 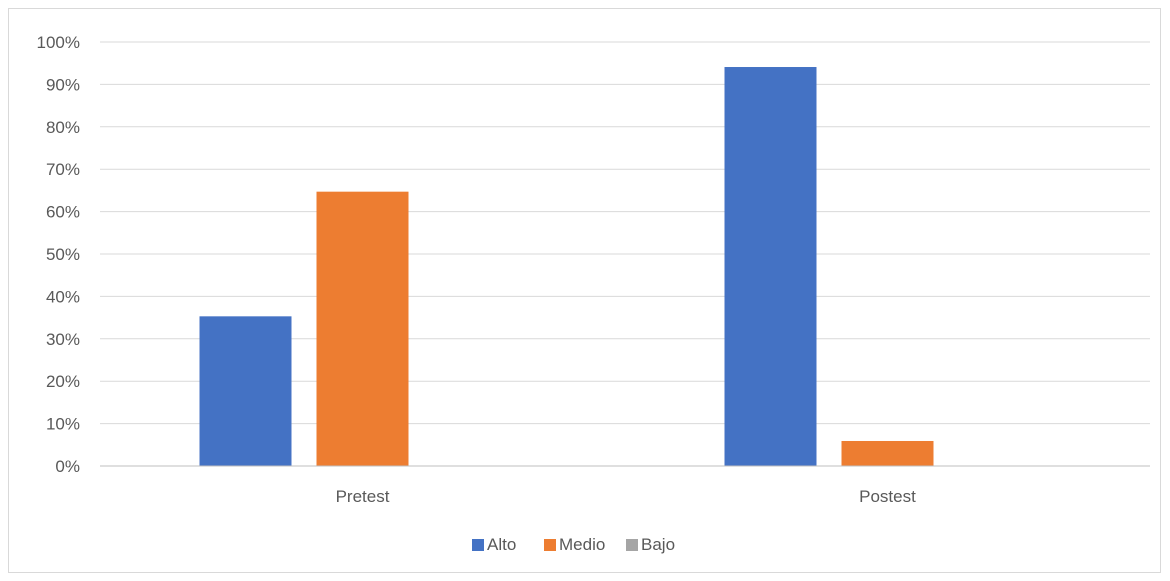 What do you see at coordinates (501, 544) in the screenshot?
I see `legend-label: Alto` at bounding box center [501, 544].